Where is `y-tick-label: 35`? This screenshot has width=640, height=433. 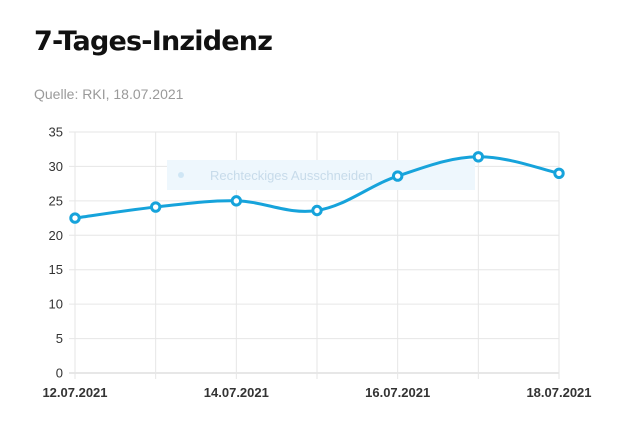 y-tick-label: 35 is located at coordinates (56, 132).